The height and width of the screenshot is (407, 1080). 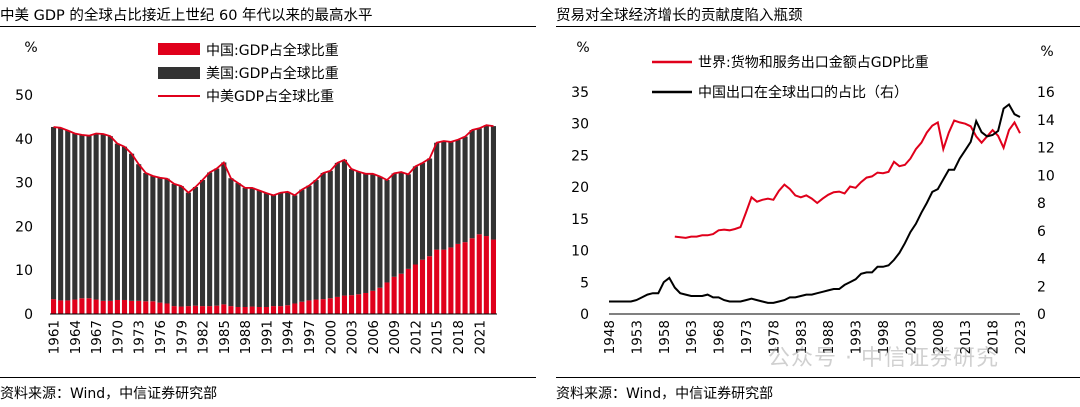 What do you see at coordinates (246, 337) in the screenshot?
I see `left-x-tick-label: 1988` at bounding box center [246, 337].